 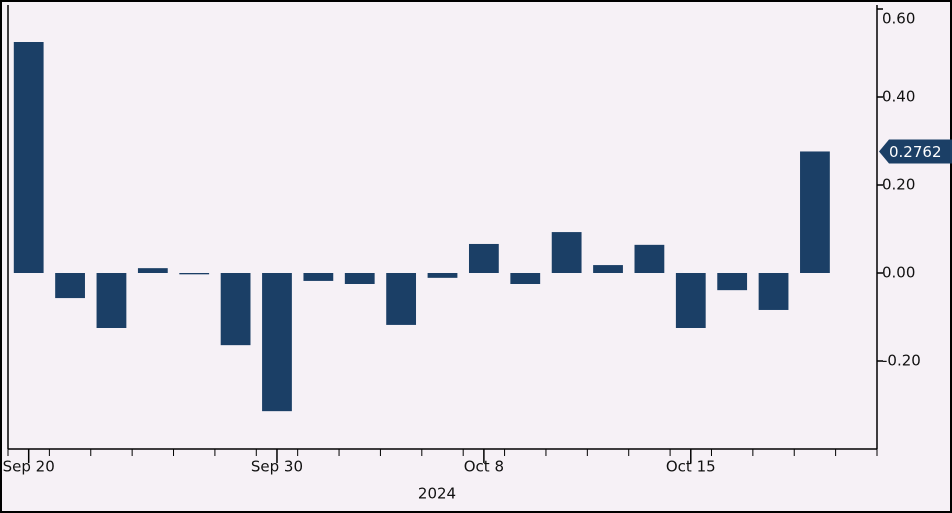 I want to click on x-tick-label: Sep 30, so click(x=277, y=467).